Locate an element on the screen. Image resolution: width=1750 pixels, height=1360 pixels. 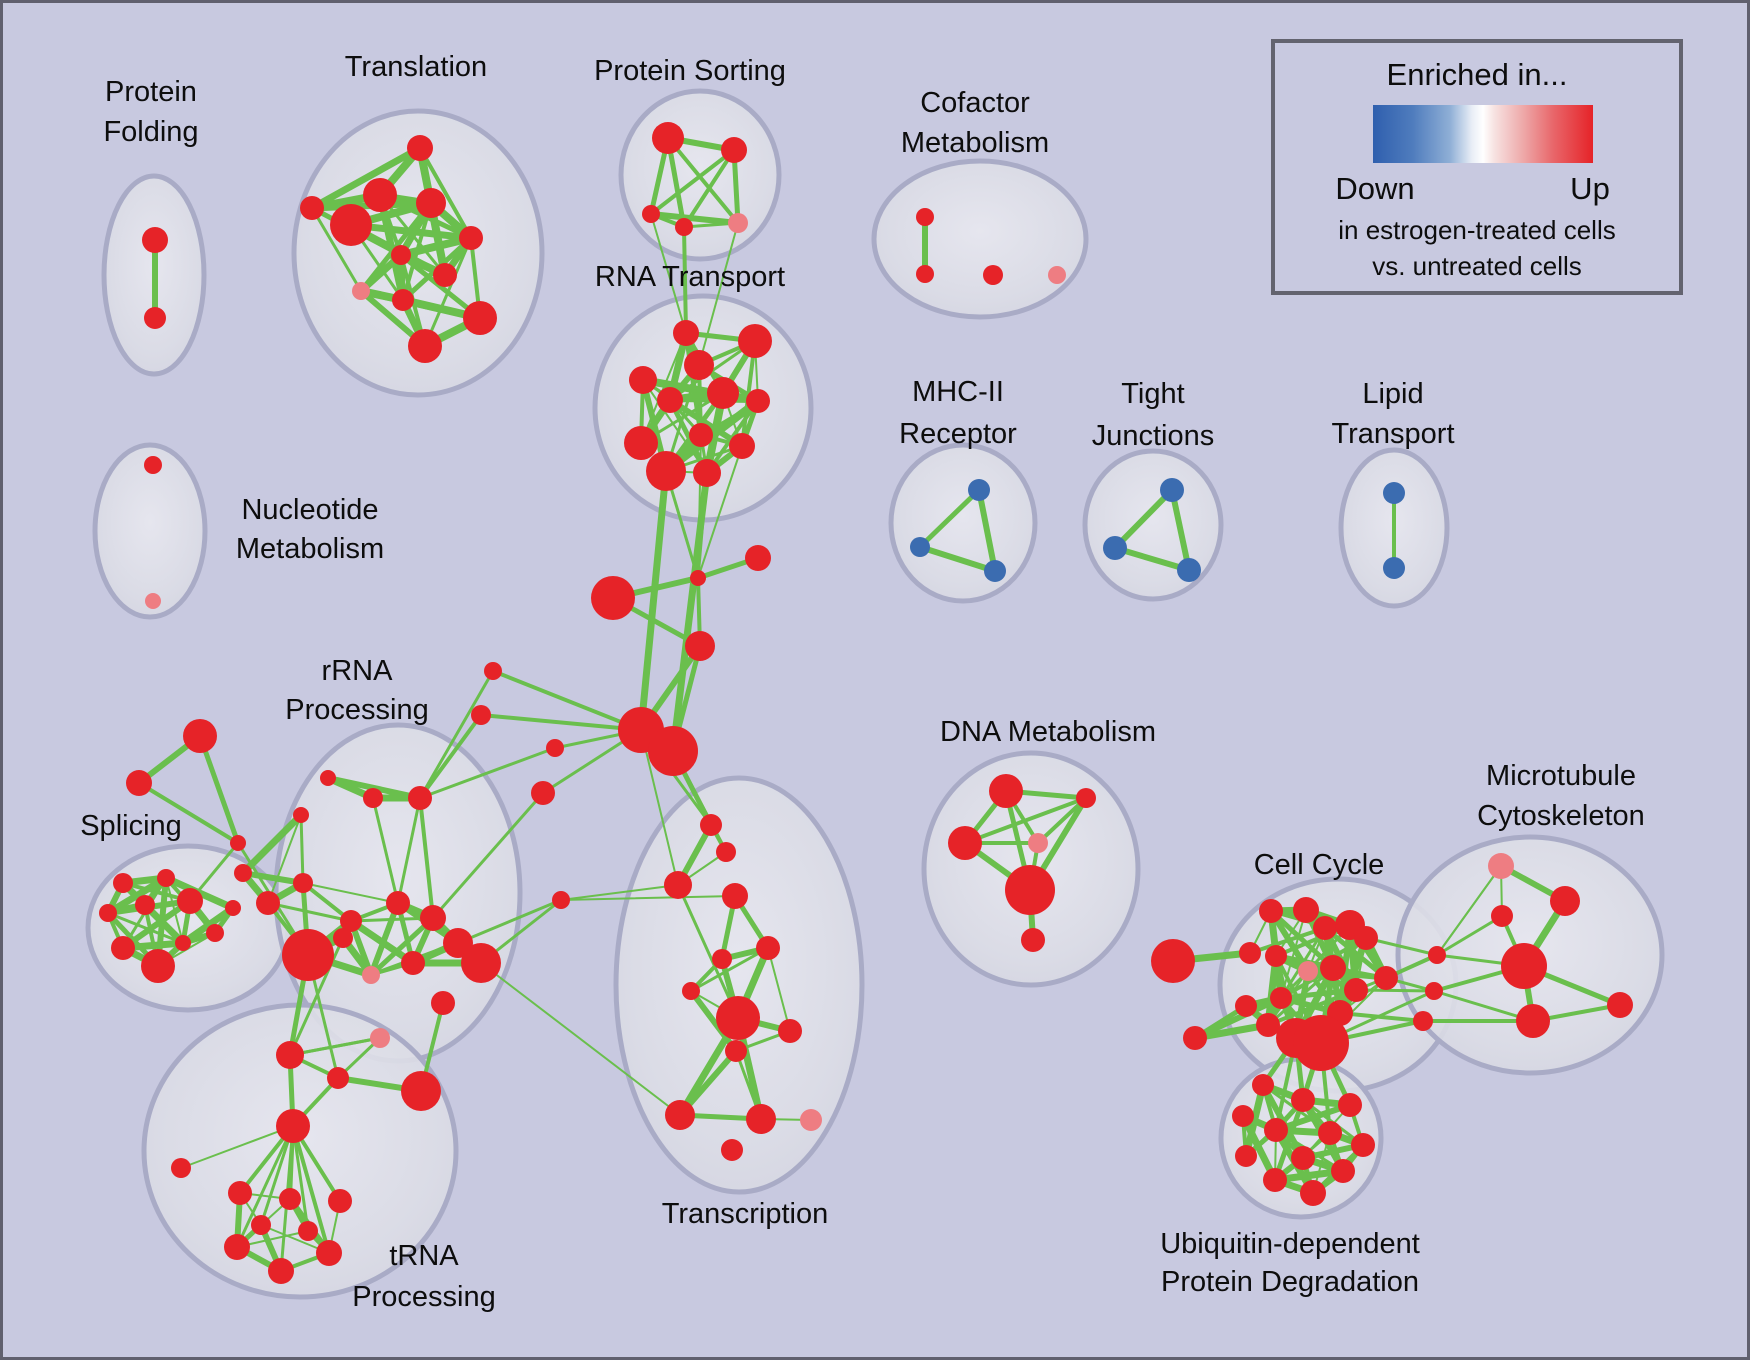
tight-junctions-node is located at coordinates (1172, 490).